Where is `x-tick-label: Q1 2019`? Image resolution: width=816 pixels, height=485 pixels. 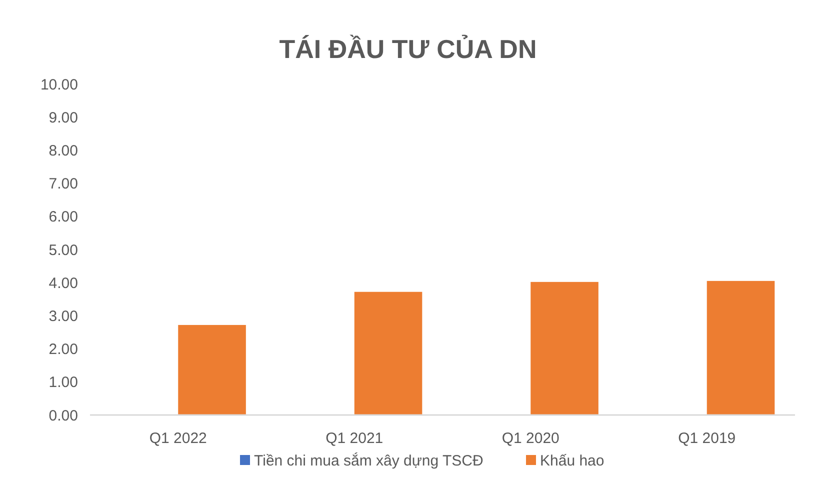
x-tick-label: Q1 2019 is located at coordinates (707, 438).